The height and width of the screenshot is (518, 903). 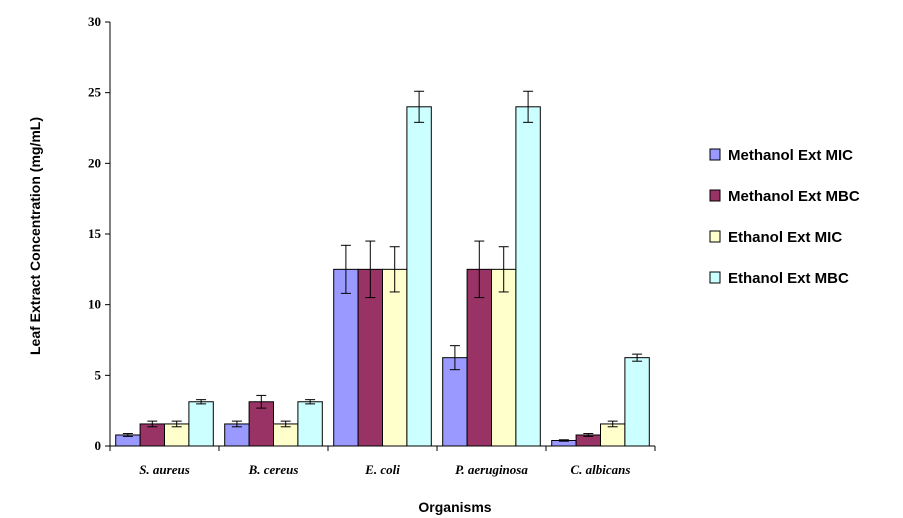 What do you see at coordinates (95, 92) in the screenshot?
I see `y-tick-label: 25` at bounding box center [95, 92].